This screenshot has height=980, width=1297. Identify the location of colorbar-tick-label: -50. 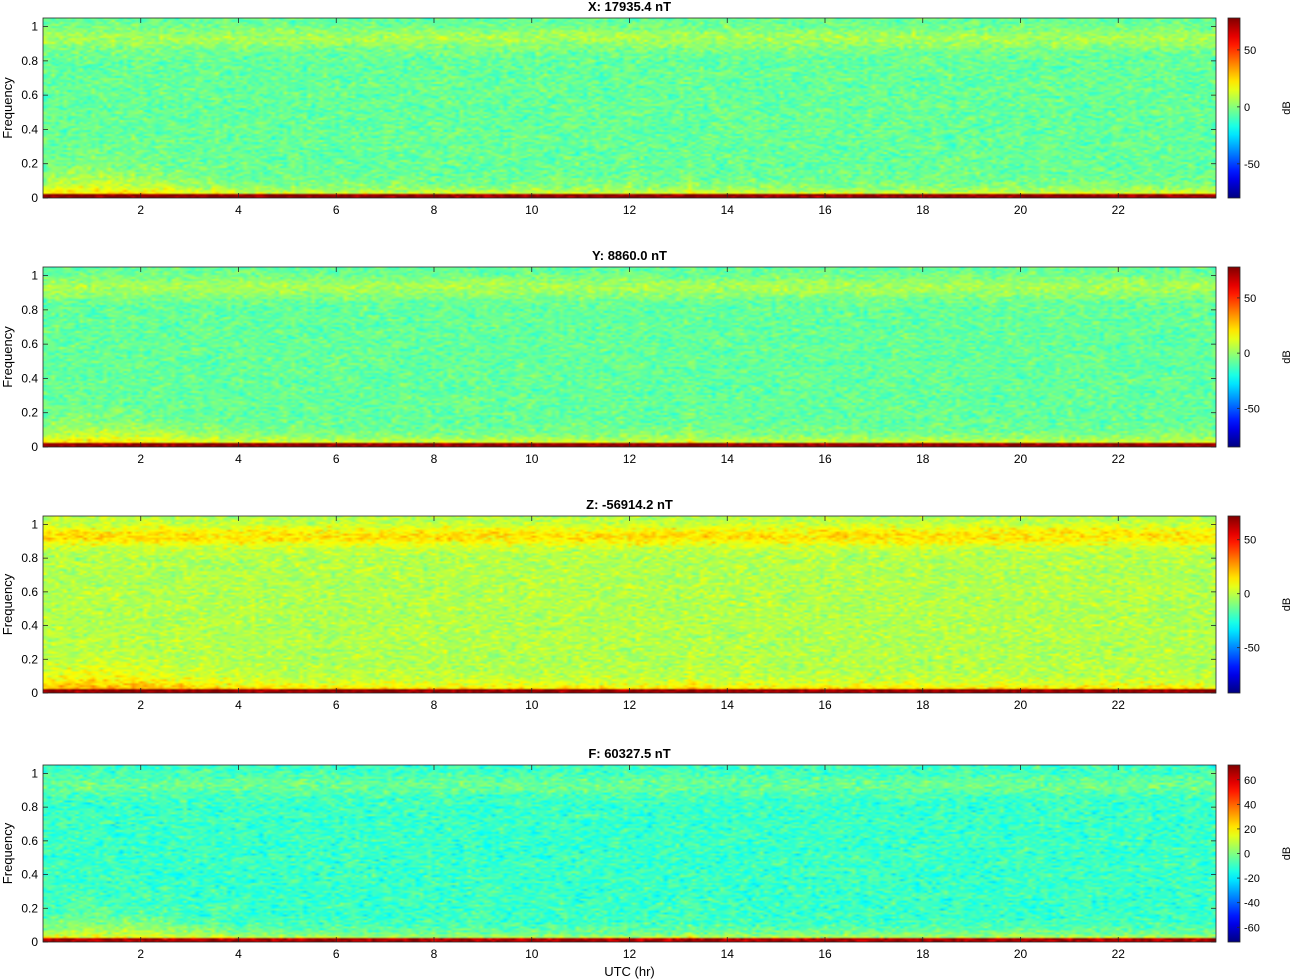
(1252, 409).